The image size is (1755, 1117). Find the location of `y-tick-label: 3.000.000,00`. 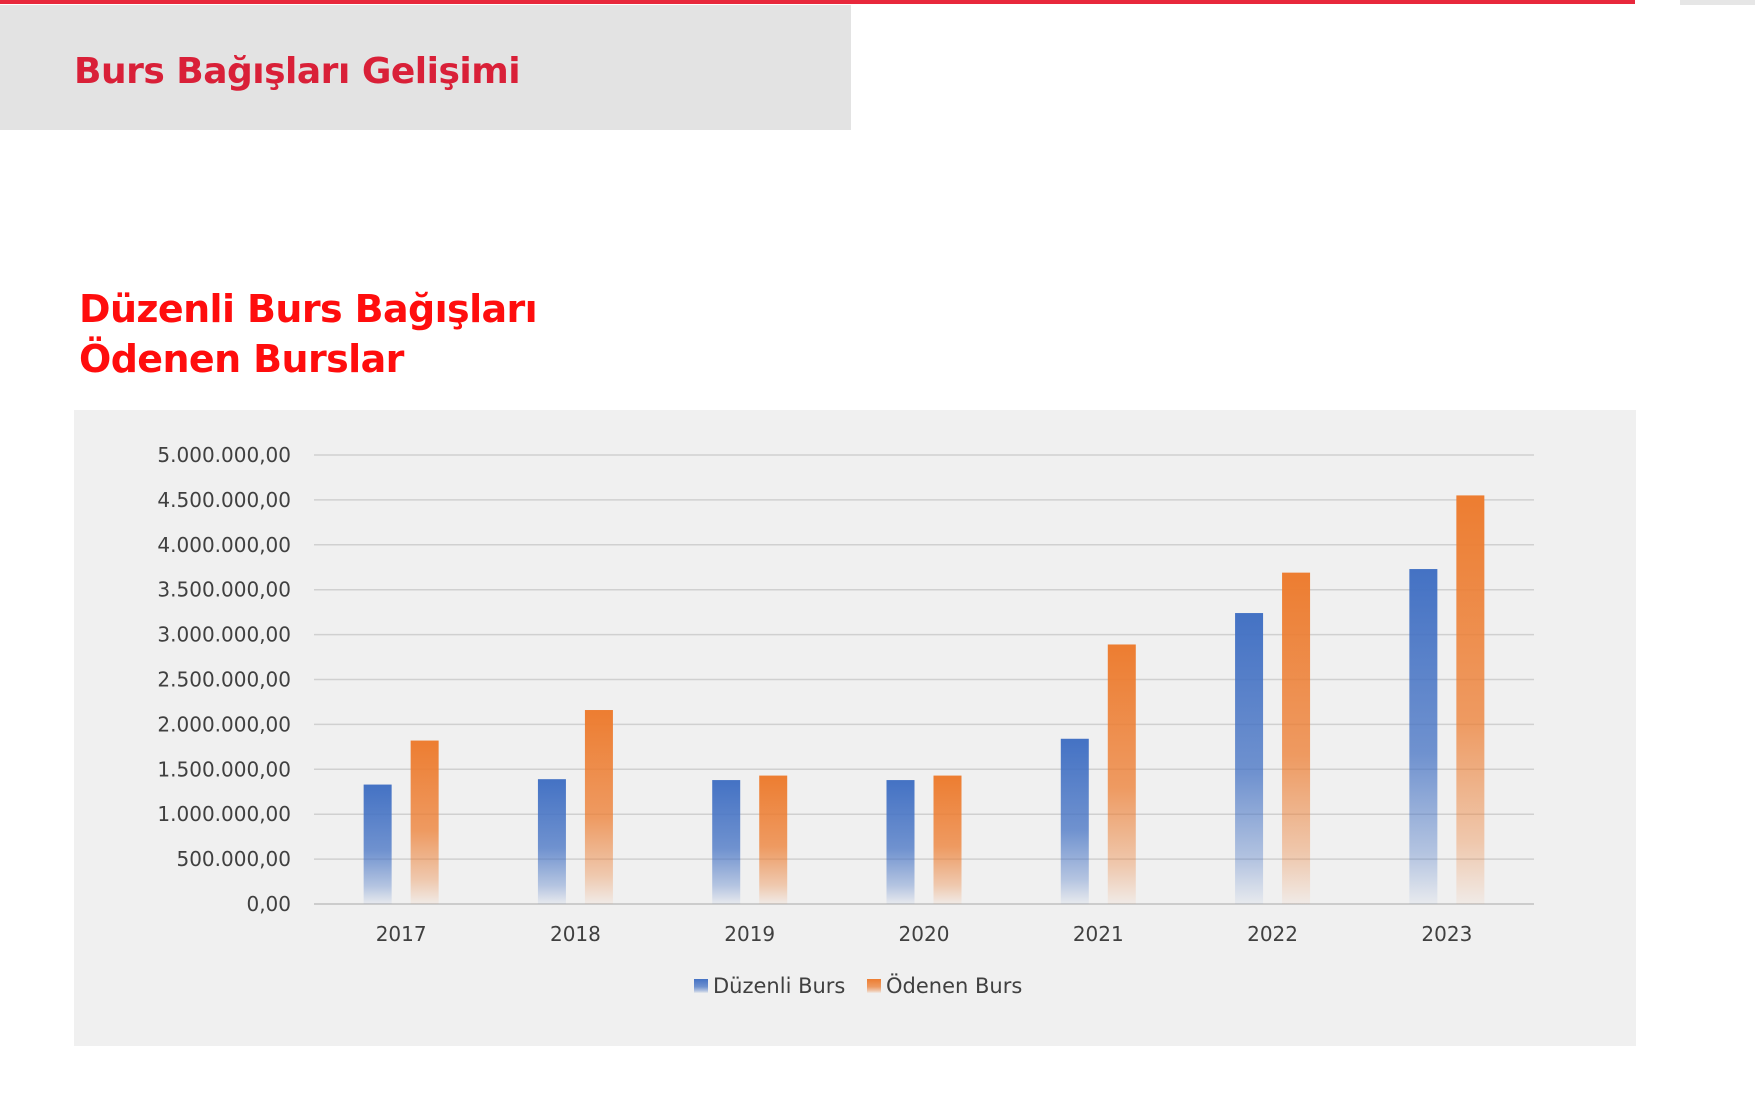

y-tick-label: 3.000.000,00 is located at coordinates (224, 635).